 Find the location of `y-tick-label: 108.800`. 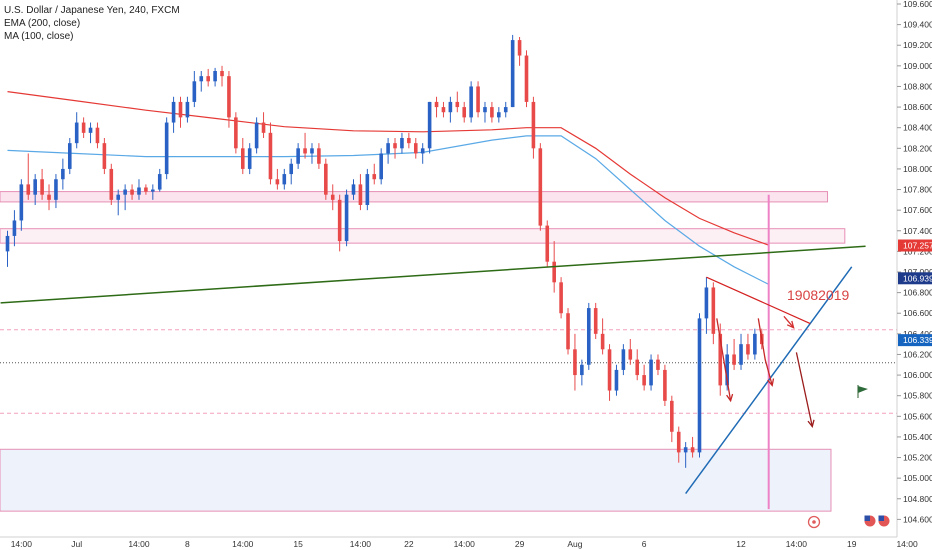

y-tick-label: 108.800 is located at coordinates (917, 86).